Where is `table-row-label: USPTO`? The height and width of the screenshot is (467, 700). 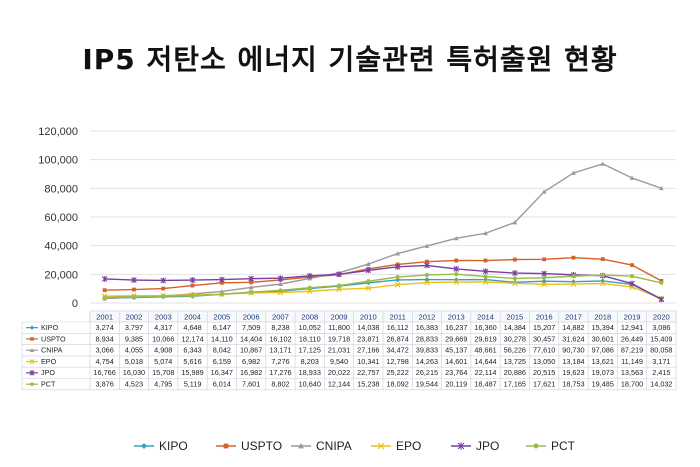
table-row-label: USPTO is located at coordinates (53, 338).